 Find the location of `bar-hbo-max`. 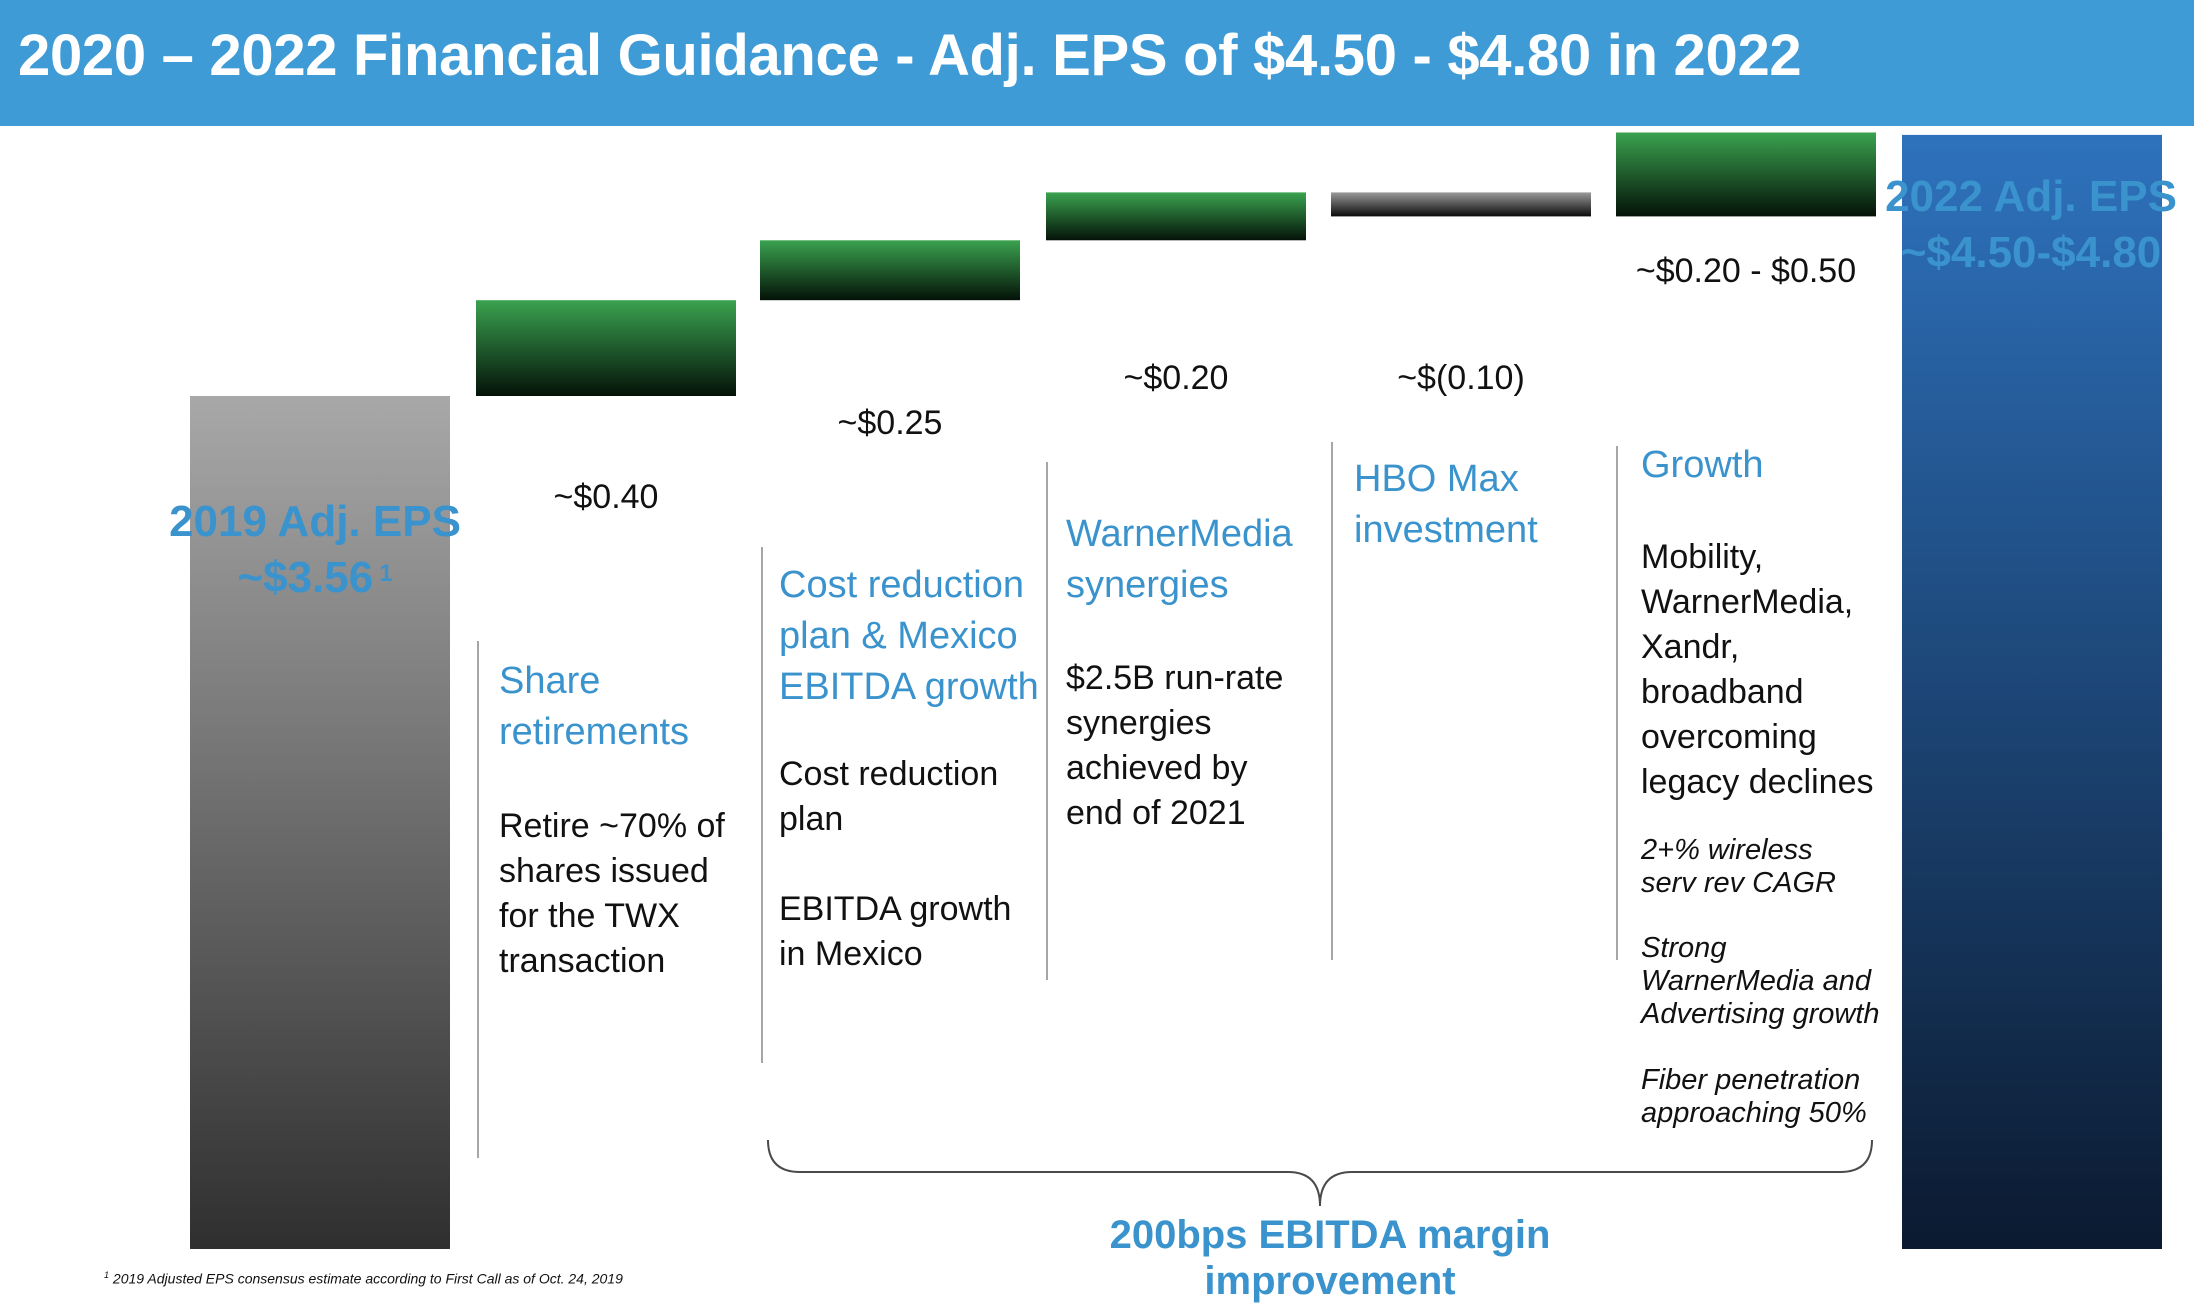

bar-hbo-max is located at coordinates (1461, 204).